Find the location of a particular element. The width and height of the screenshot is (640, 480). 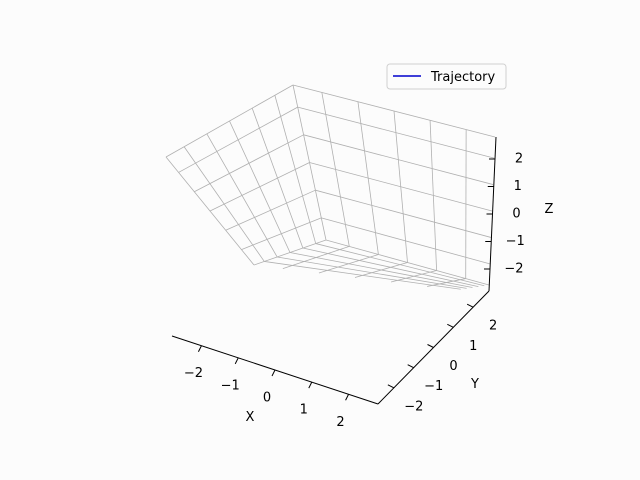

legend-box is located at coordinates (446, 76).